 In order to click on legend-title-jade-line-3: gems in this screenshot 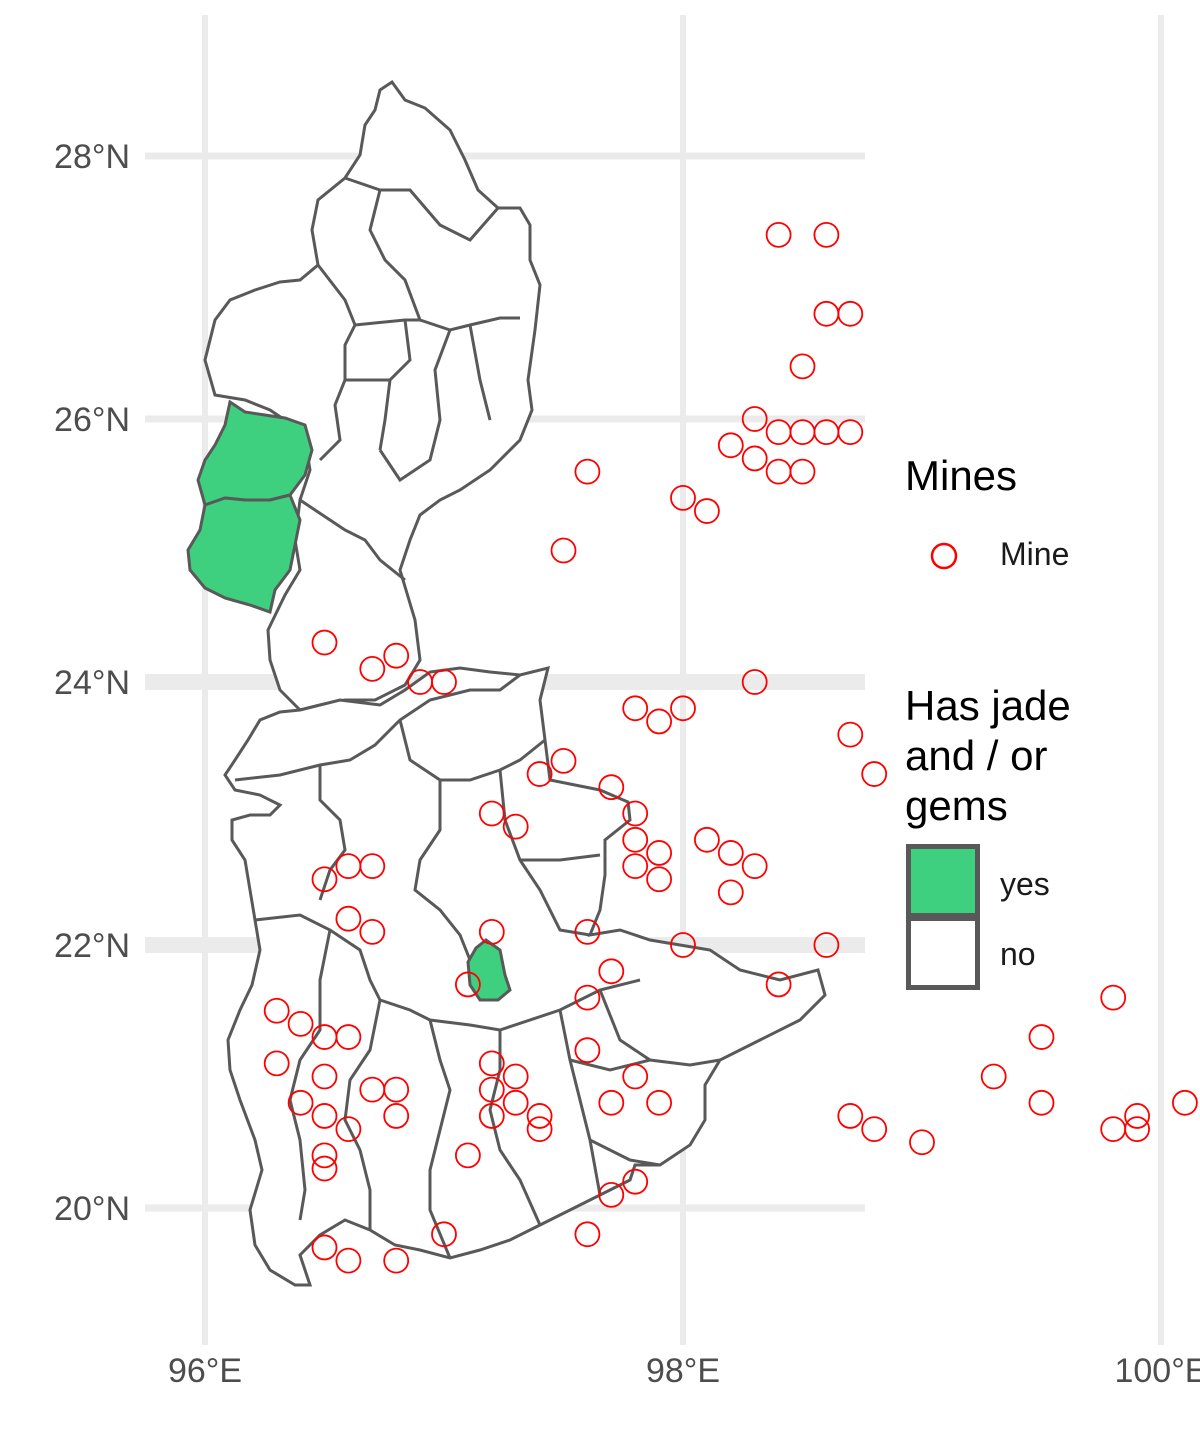, I will do `click(956, 805)`.